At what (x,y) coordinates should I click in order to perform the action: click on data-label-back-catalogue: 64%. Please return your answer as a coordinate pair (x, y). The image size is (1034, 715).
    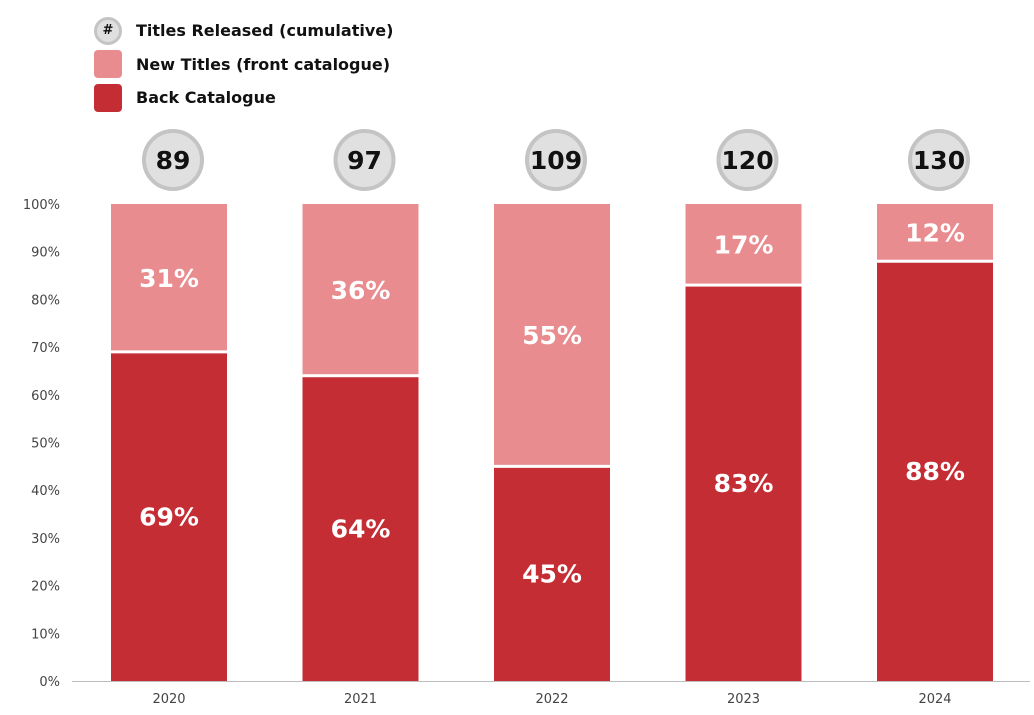
    Looking at the image, I should click on (361, 528).